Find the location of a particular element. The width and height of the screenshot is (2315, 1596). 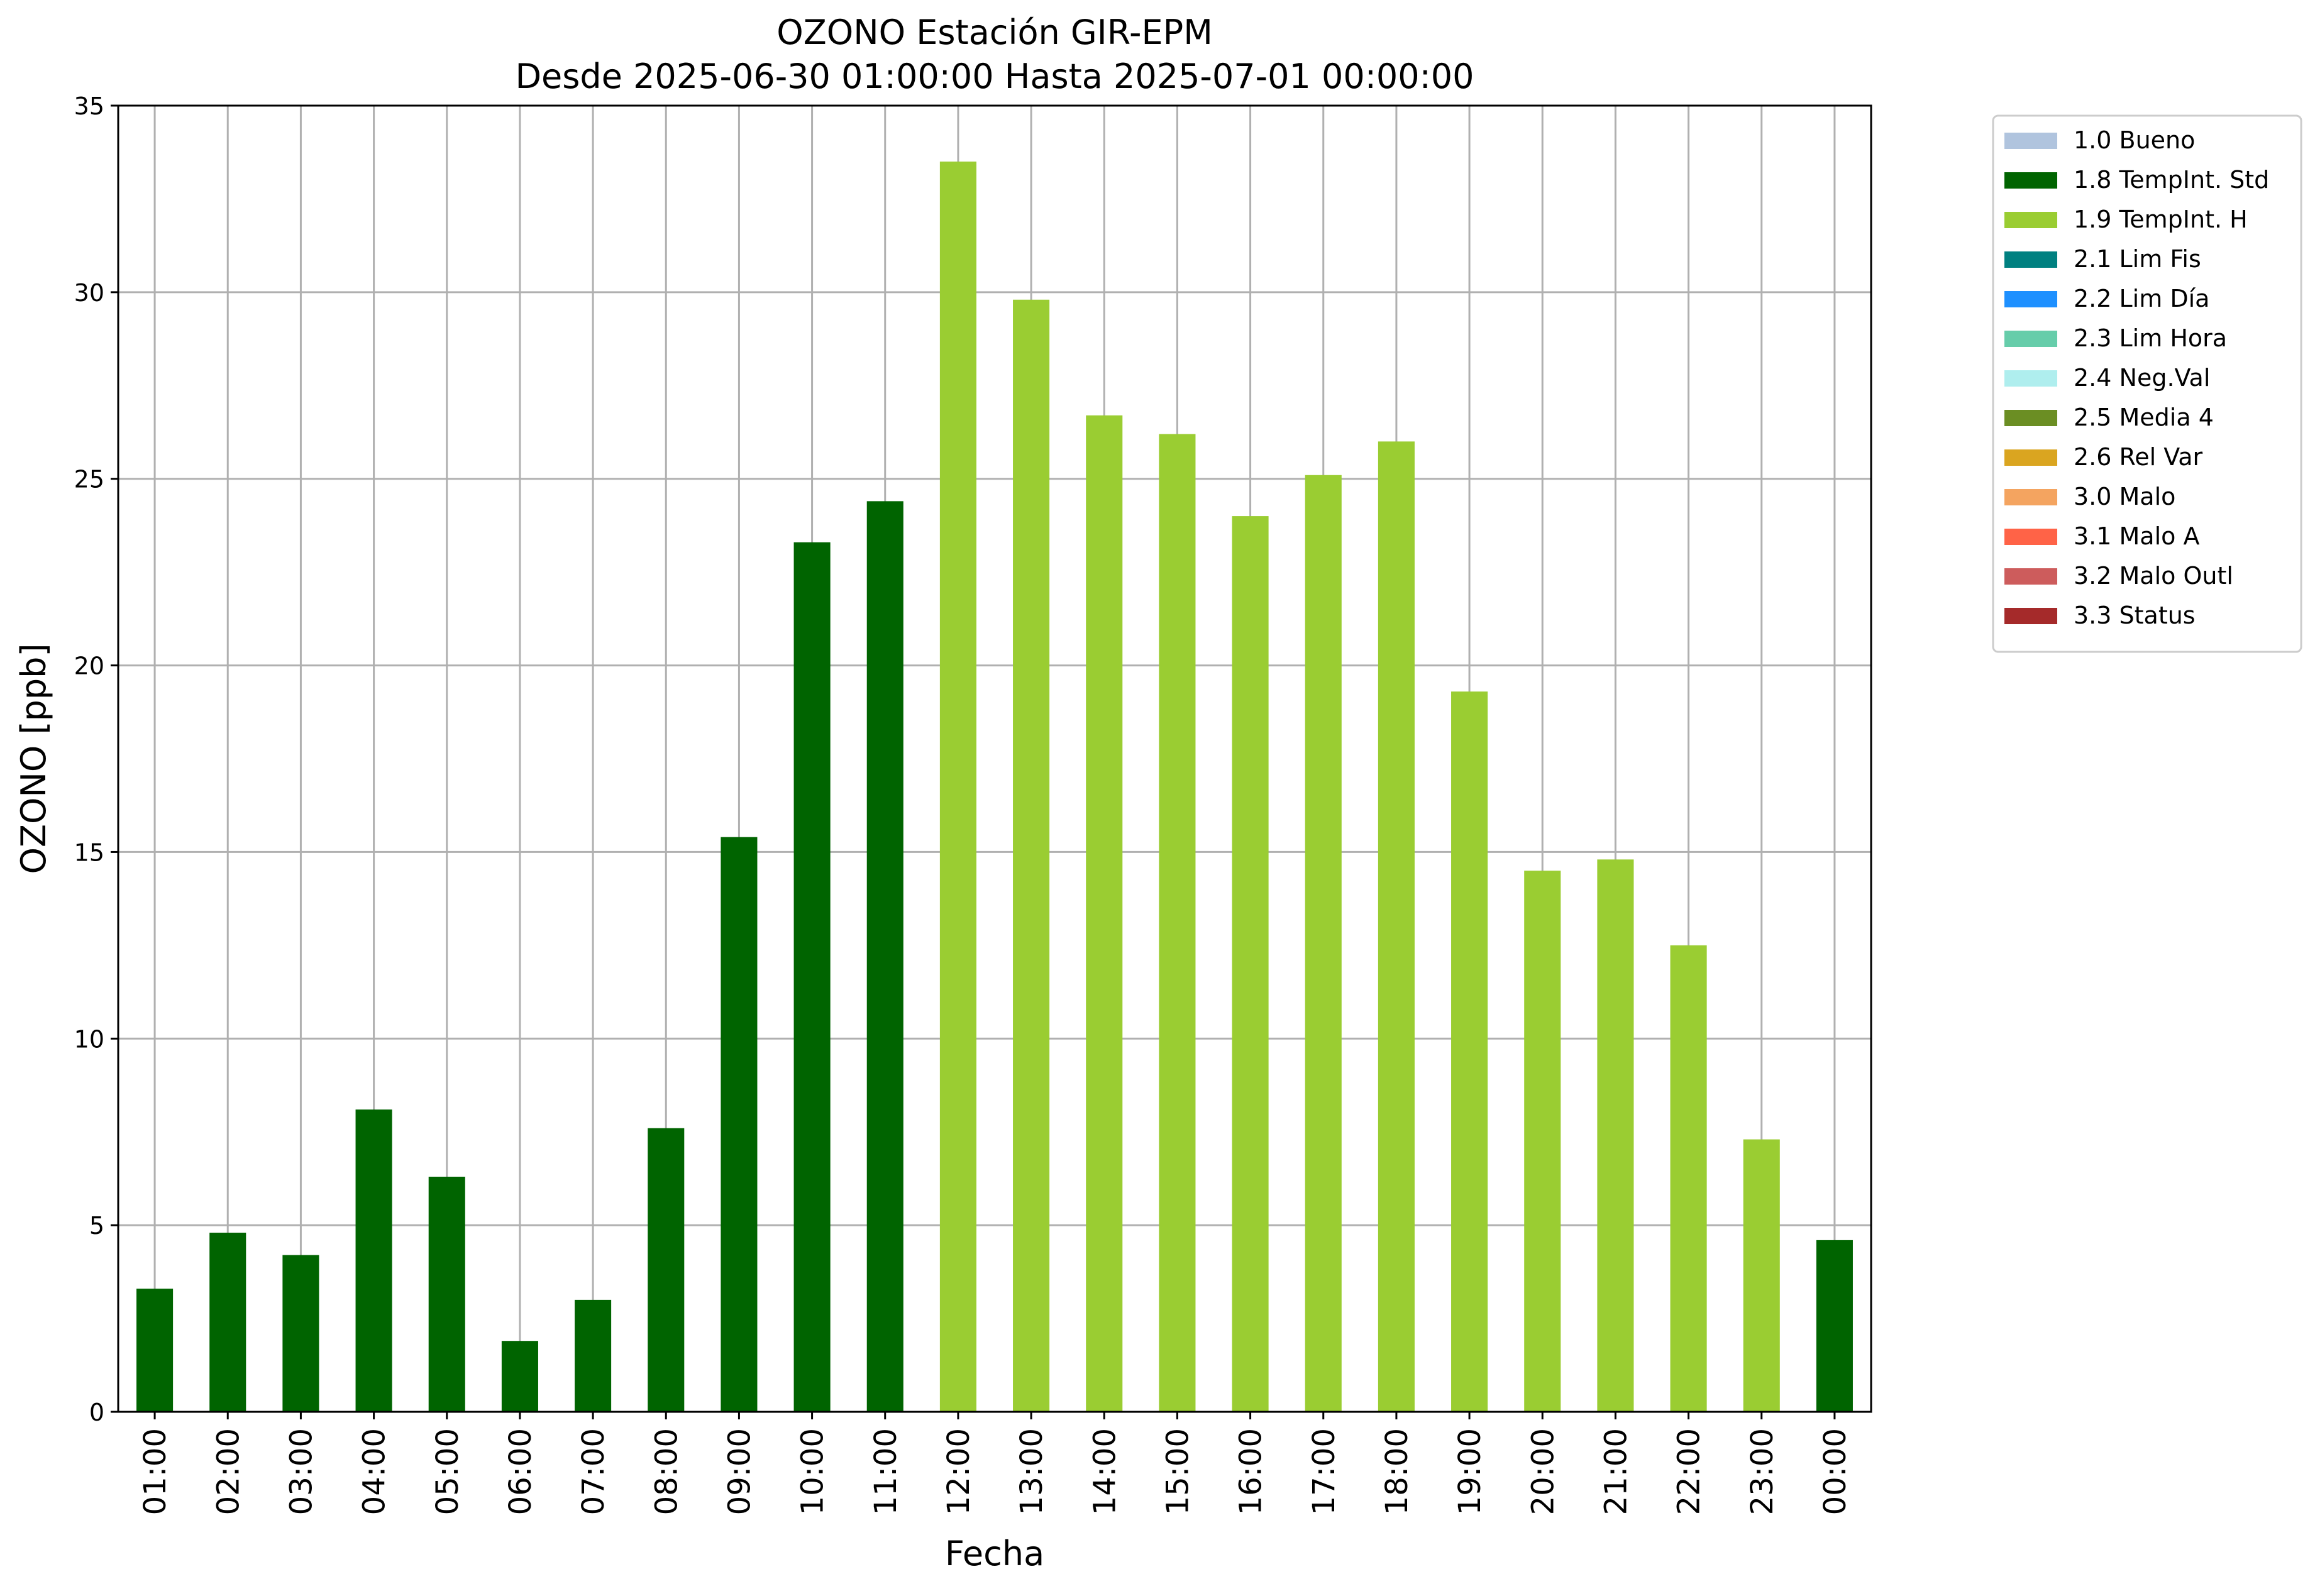

x-tick-label: 04:00 is located at coordinates (374, 1471).